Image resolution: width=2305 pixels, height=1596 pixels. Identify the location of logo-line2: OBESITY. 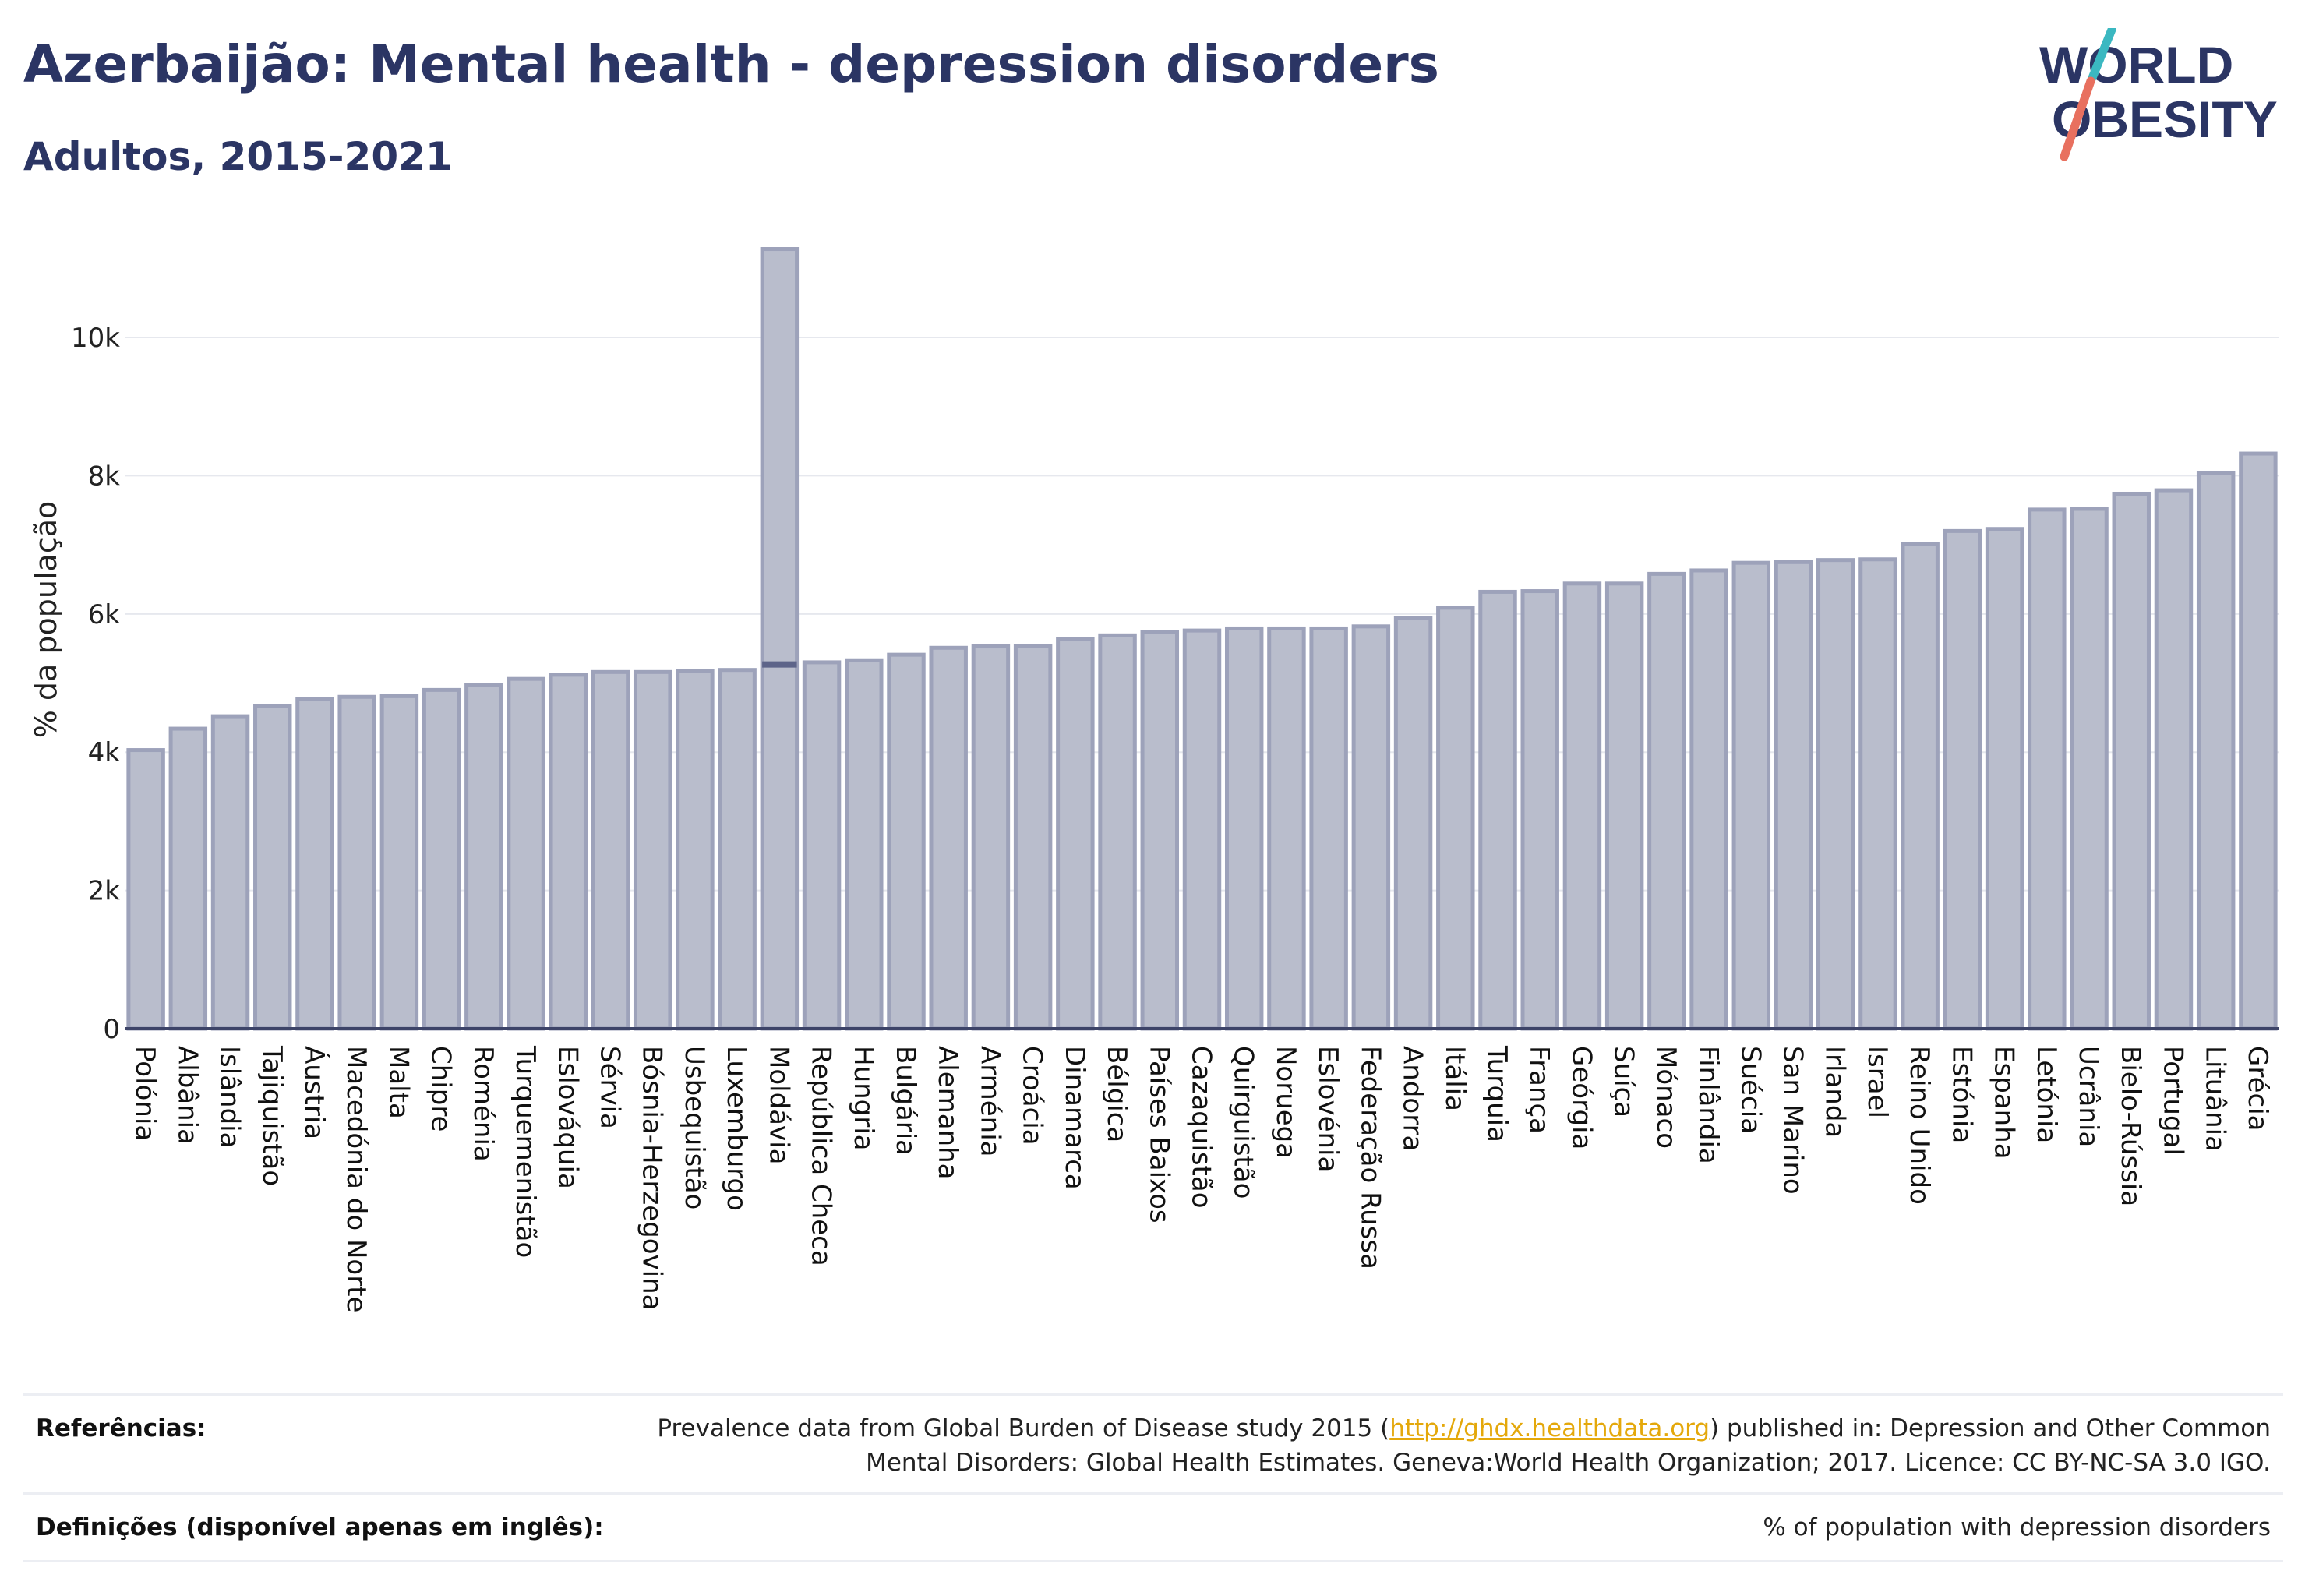
(2165, 119).